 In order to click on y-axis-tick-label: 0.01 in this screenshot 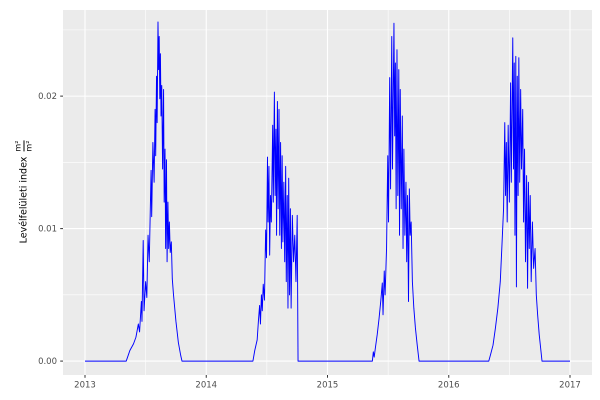, I will do `click(47, 230)`.